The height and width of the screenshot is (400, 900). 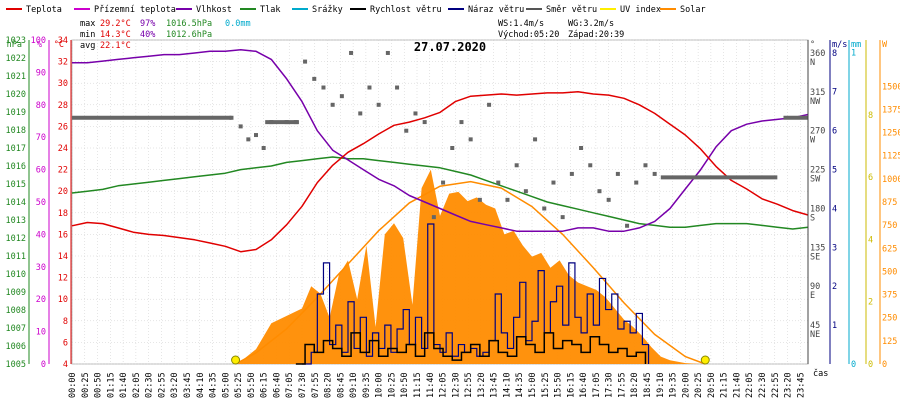 What do you see at coordinates (16, 365) in the screenshot?
I see `axis-hpa-tick-label: 1005` at bounding box center [16, 365].